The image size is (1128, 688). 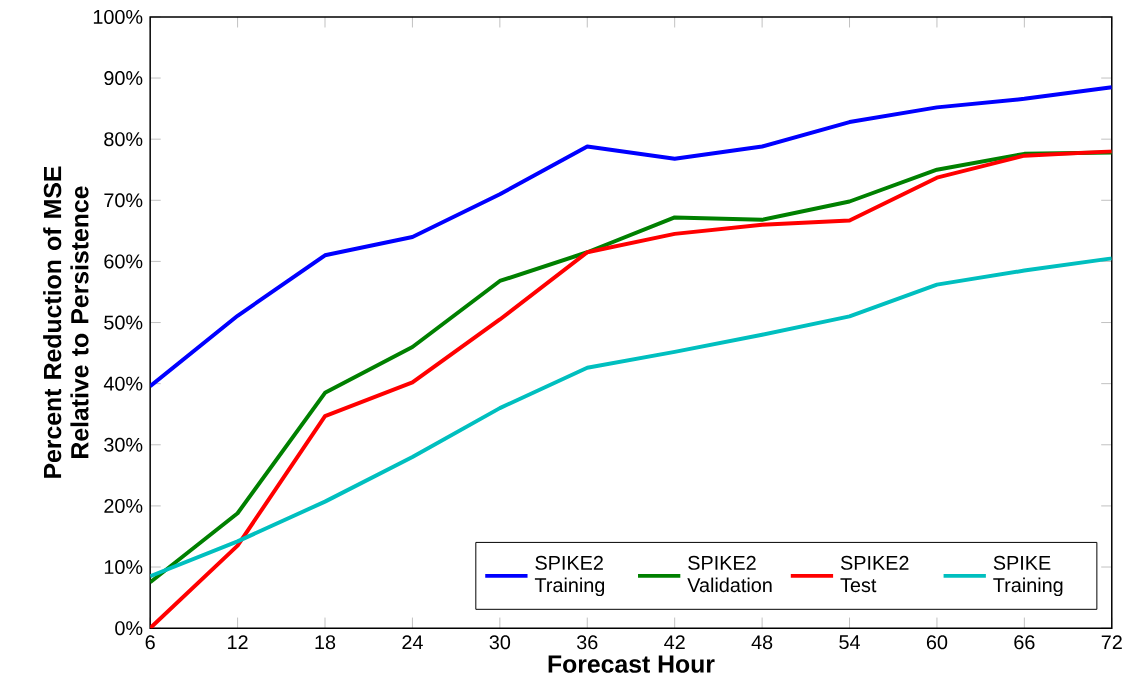 I want to click on y-tick-label: 20%, so click(x=123, y=505).